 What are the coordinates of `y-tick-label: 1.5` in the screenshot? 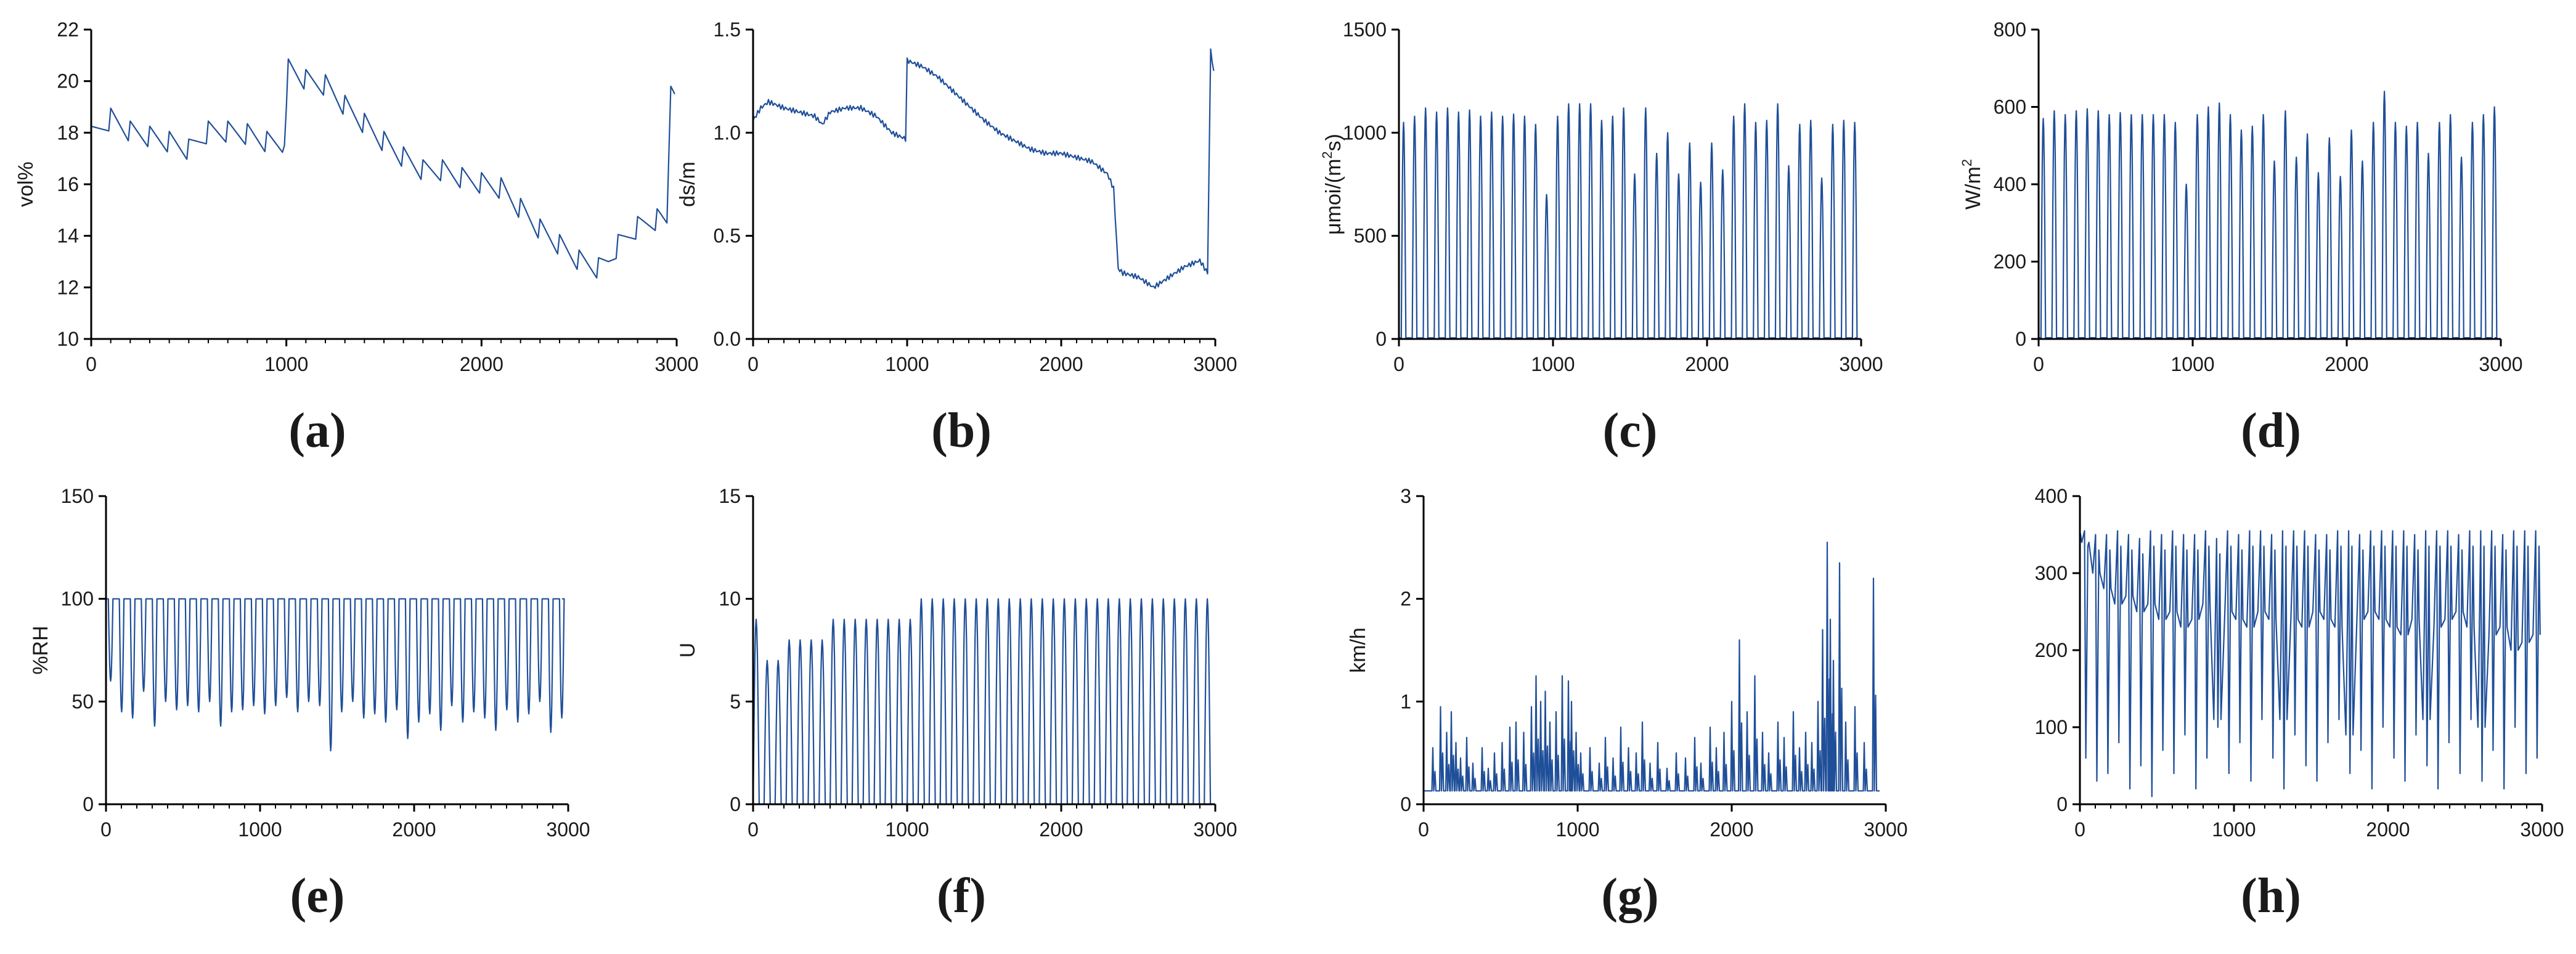 It's located at (728, 30).